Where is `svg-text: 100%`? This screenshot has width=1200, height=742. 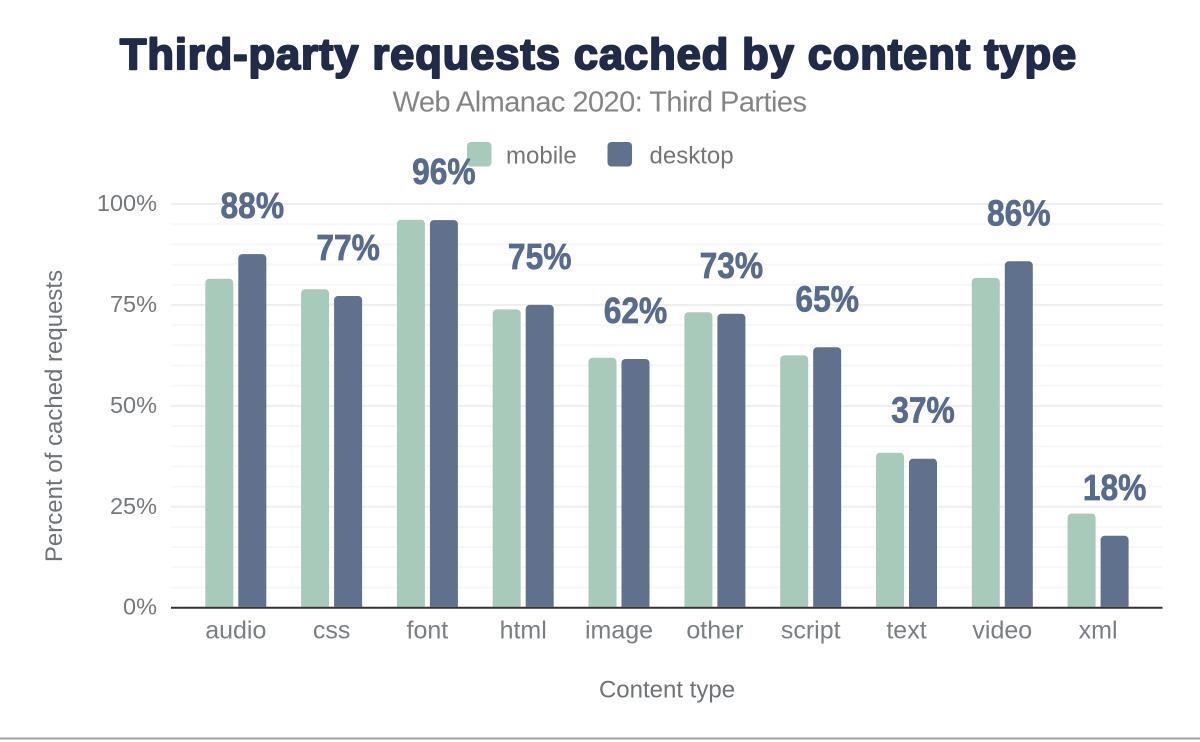 svg-text: 100% is located at coordinates (127, 203).